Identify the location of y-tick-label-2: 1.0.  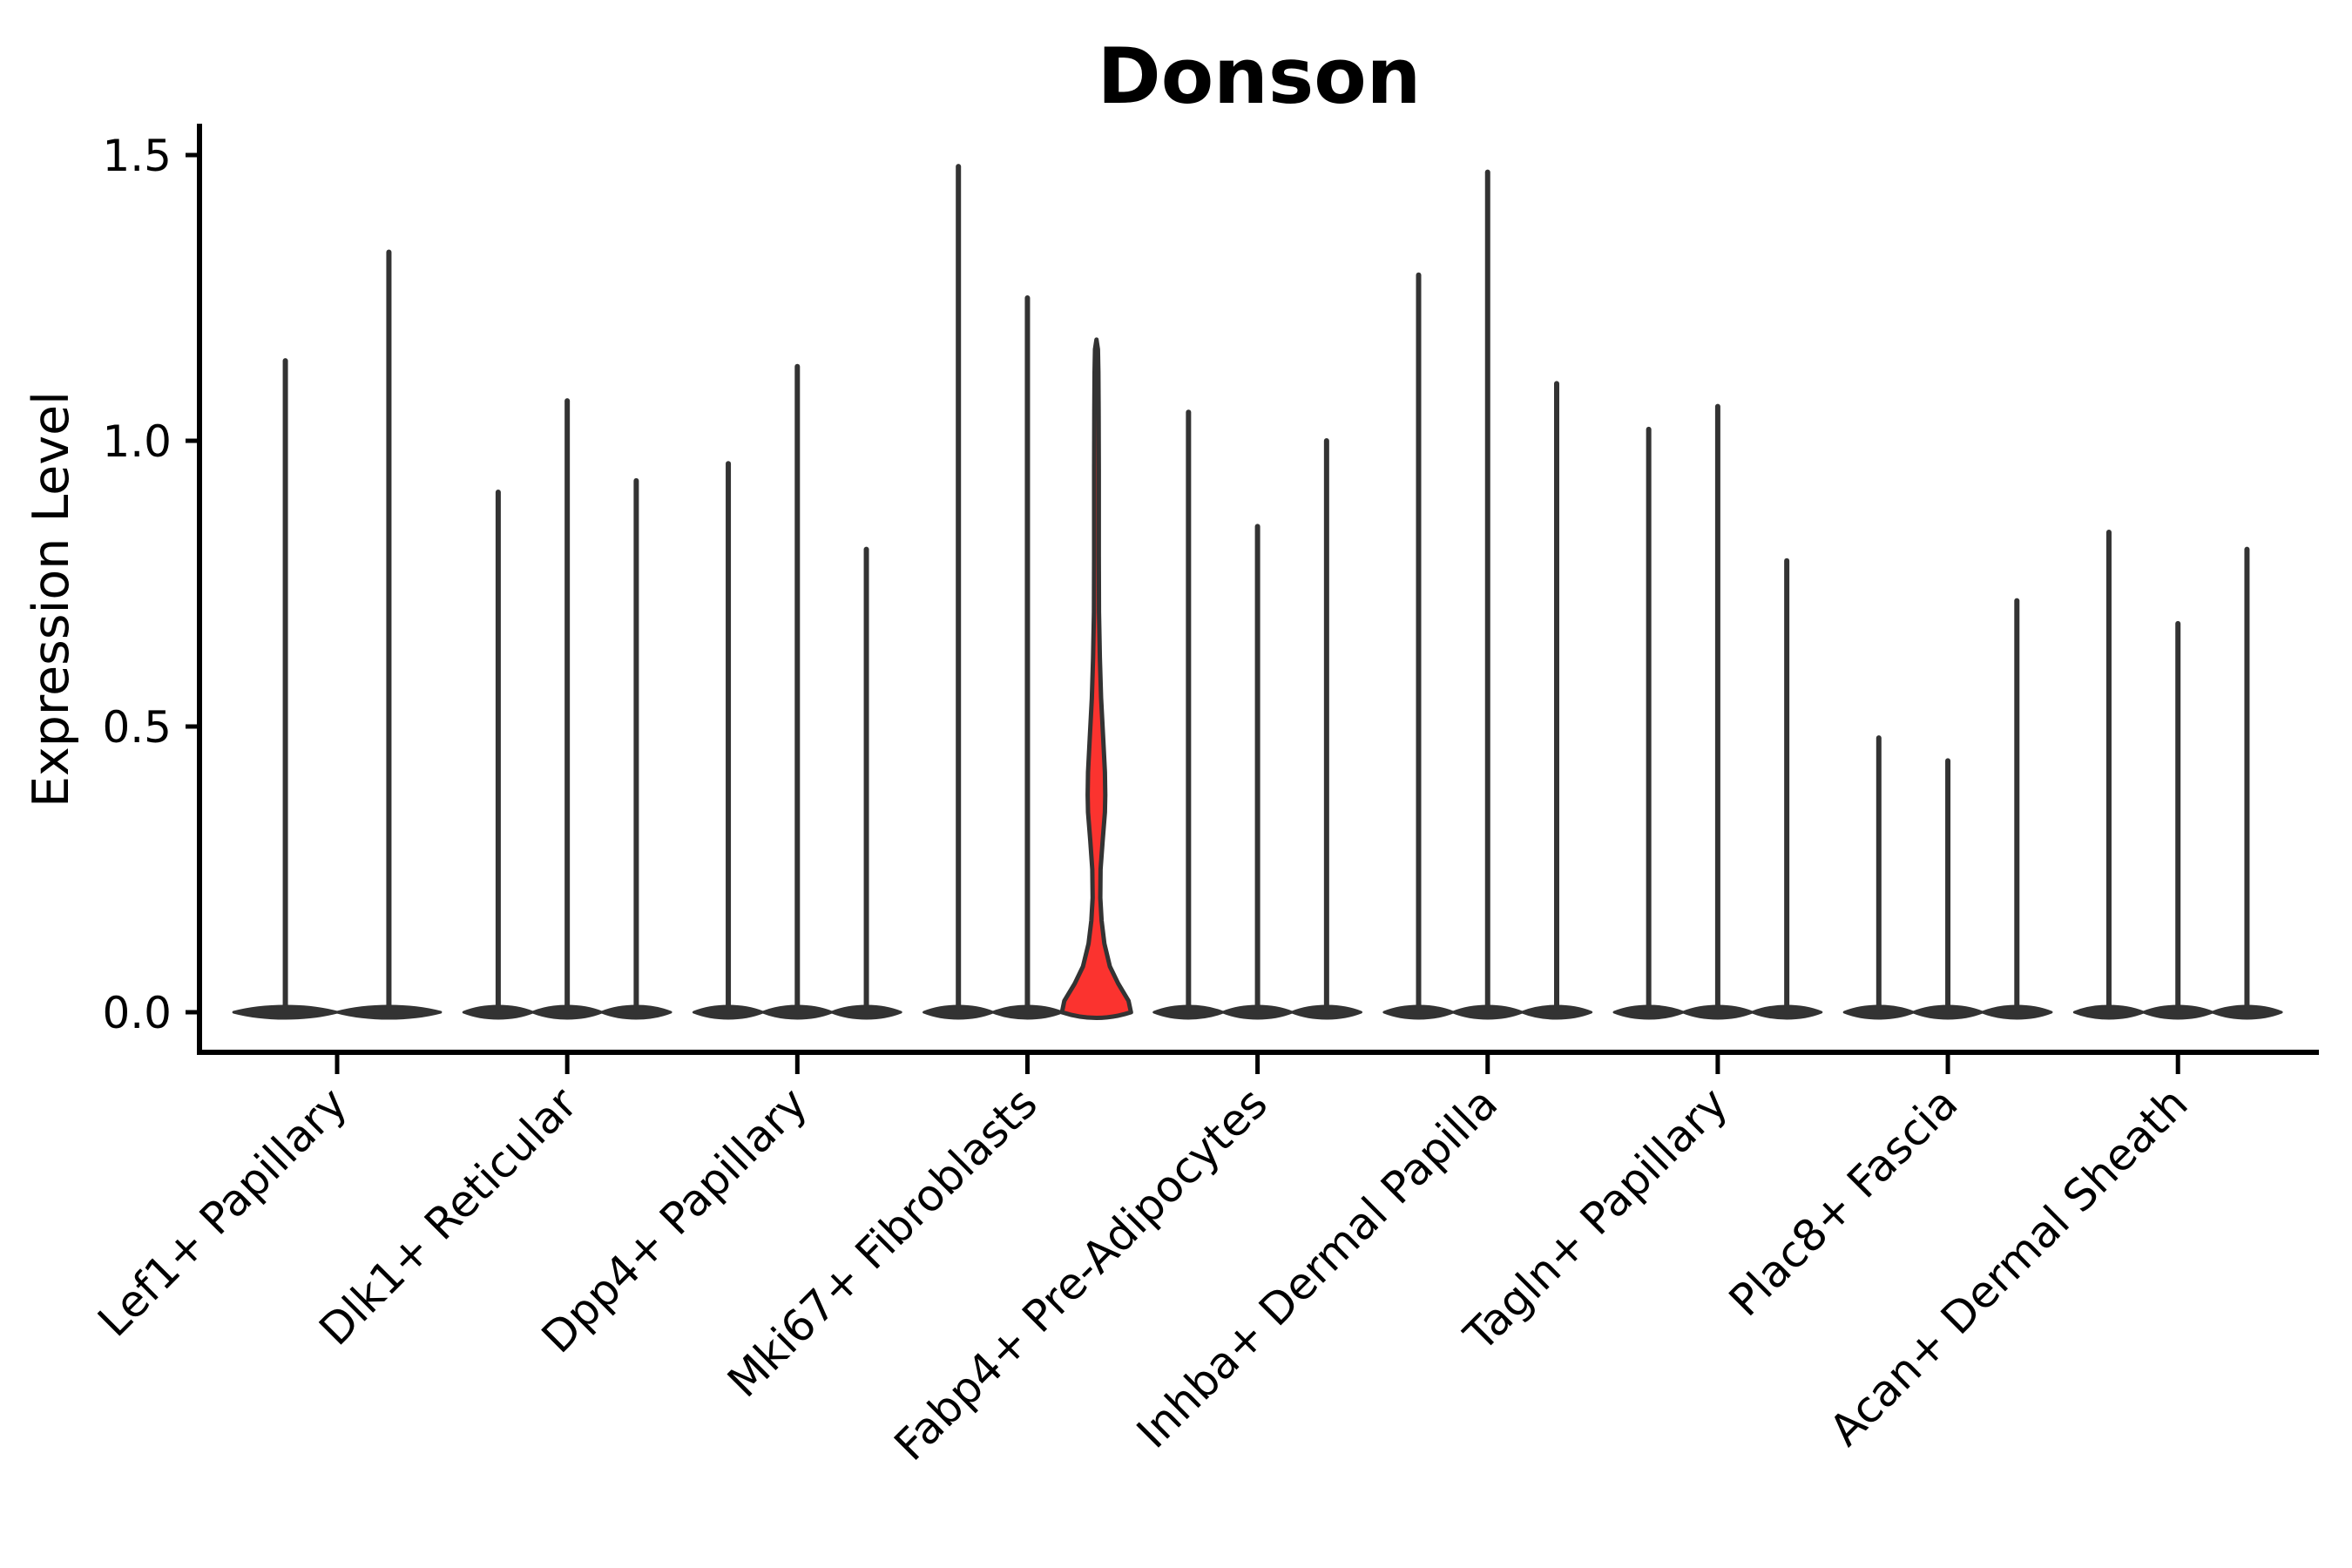
(137, 442).